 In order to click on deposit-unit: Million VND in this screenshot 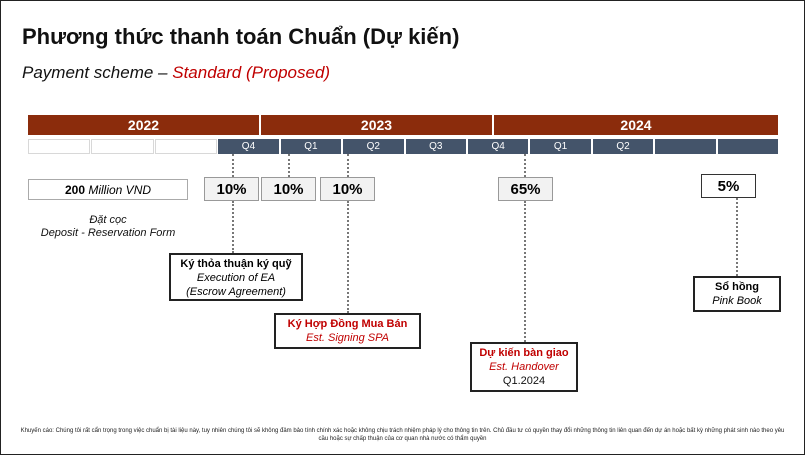, I will do `click(120, 190)`.